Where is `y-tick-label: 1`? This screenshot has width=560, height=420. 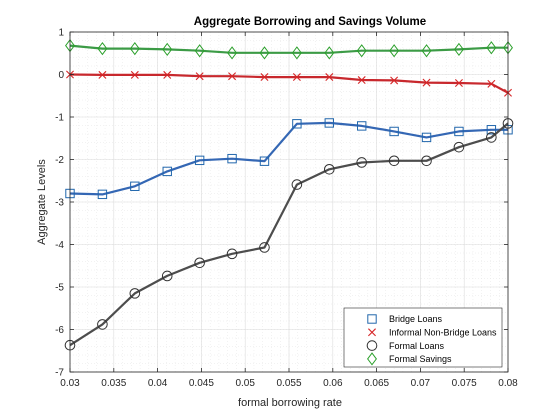
y-tick-label: 1 is located at coordinates (61, 33).